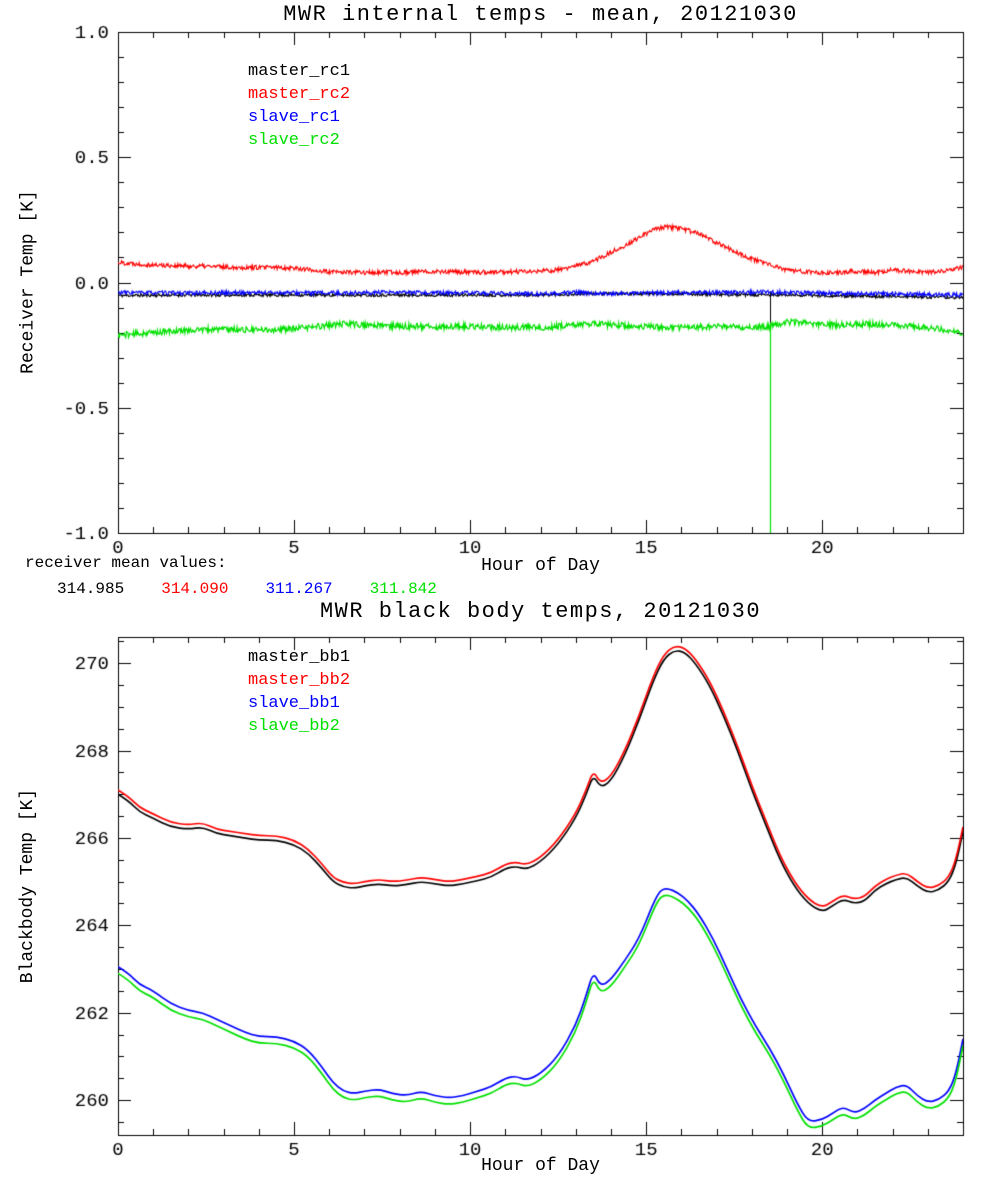  What do you see at coordinates (299, 680) in the screenshot?
I see `legend-item-master-bb2: master_bb2` at bounding box center [299, 680].